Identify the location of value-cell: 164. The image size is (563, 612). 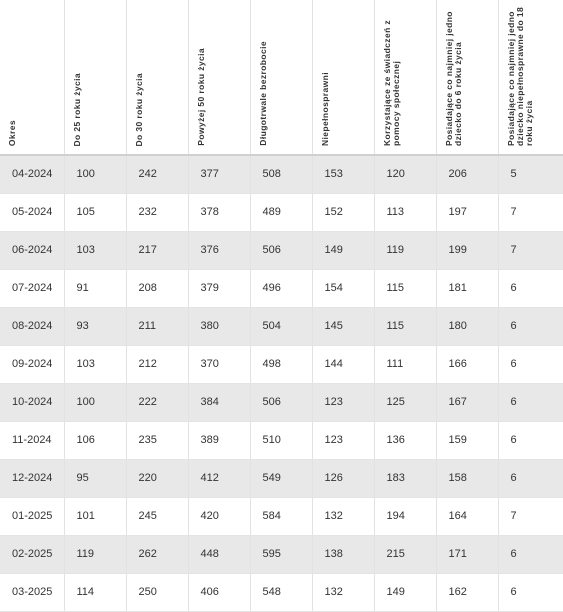
(466, 516).